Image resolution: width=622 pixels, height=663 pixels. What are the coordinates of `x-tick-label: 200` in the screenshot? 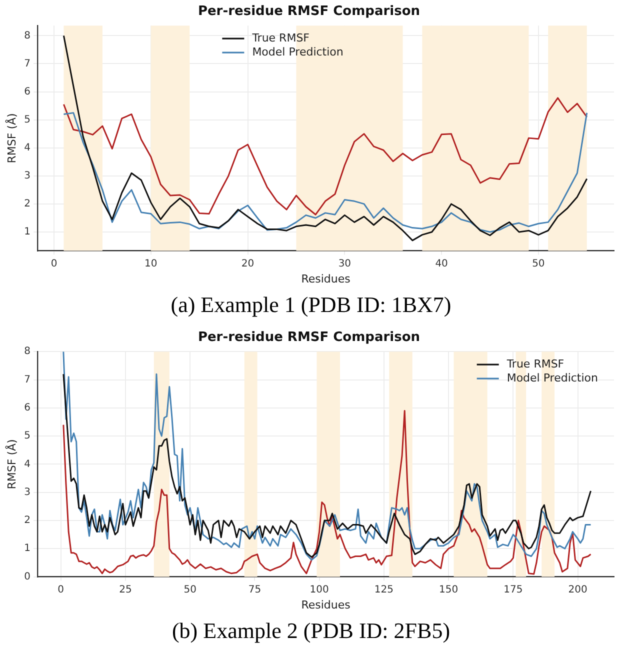 It's located at (578, 590).